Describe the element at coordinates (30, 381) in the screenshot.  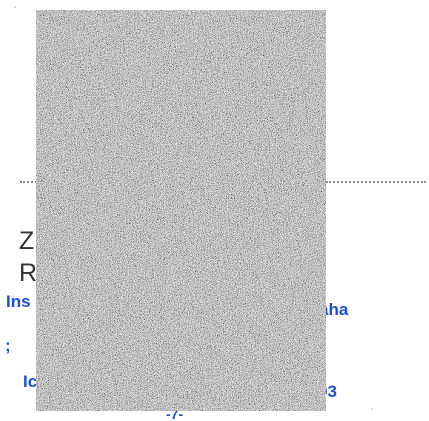
I see `link-fragment-ic: Ic` at that location.